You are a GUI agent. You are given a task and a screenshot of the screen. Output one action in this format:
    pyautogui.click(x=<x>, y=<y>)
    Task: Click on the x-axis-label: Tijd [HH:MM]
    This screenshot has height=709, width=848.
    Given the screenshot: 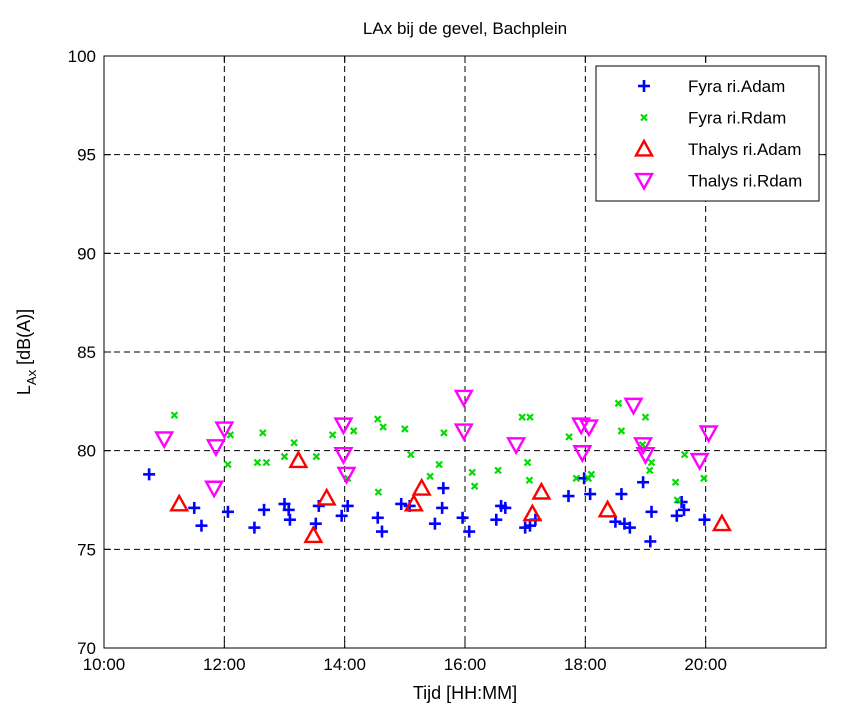 What is the action you would take?
    pyautogui.click(x=465, y=693)
    